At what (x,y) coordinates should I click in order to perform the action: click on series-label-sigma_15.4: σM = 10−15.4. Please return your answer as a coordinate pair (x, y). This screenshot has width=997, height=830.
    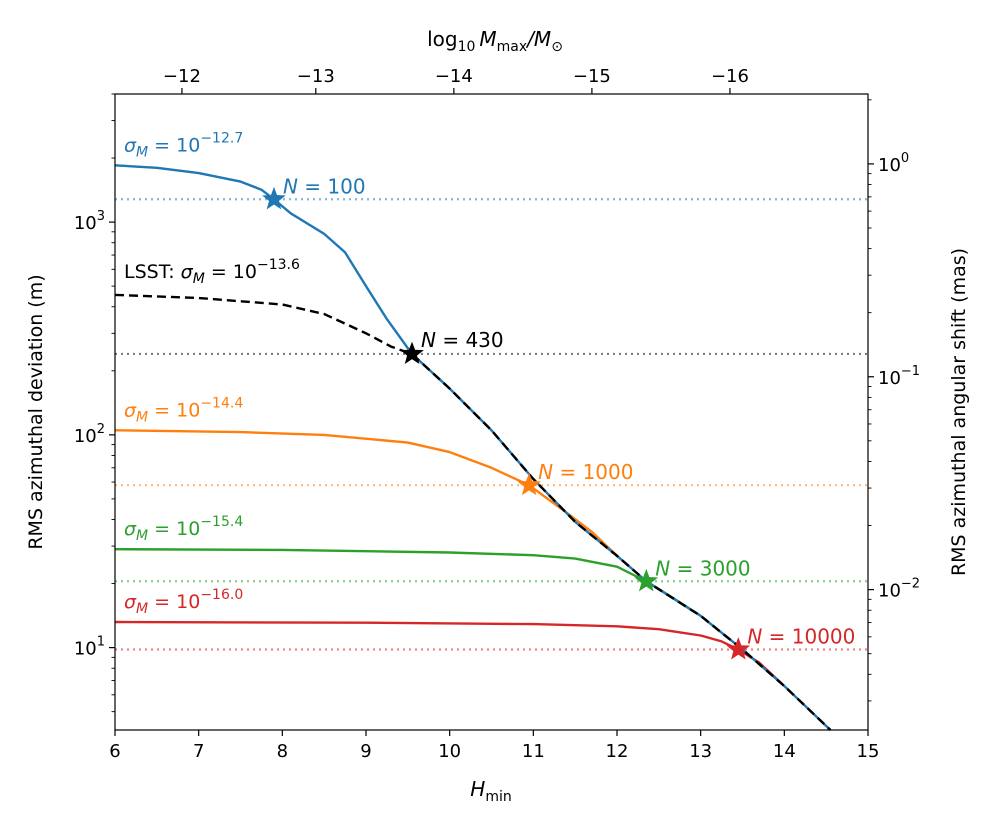
    Looking at the image, I should click on (183, 529).